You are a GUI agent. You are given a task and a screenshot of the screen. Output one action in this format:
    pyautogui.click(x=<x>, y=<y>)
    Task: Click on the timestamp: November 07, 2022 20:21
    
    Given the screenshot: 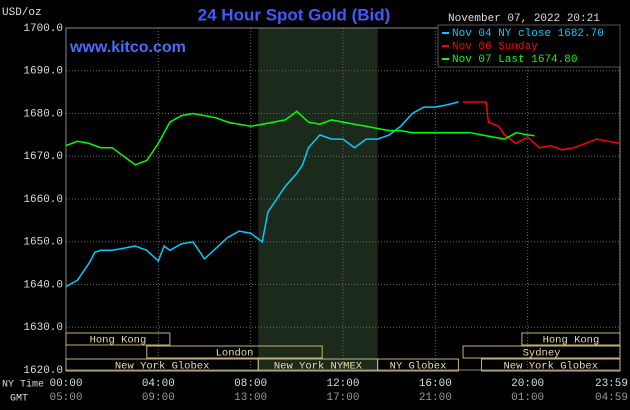 What is the action you would take?
    pyautogui.click(x=524, y=19)
    